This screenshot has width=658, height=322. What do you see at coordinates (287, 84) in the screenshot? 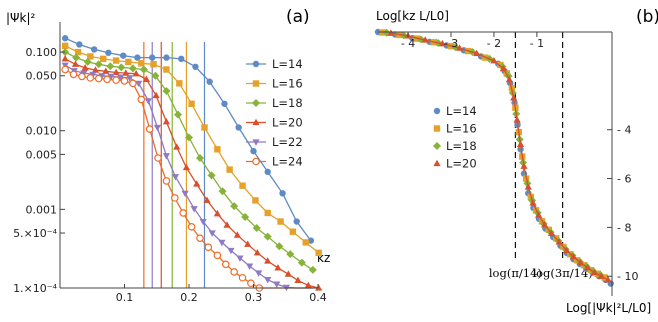
I see `legend-label: L=16` at bounding box center [287, 84].